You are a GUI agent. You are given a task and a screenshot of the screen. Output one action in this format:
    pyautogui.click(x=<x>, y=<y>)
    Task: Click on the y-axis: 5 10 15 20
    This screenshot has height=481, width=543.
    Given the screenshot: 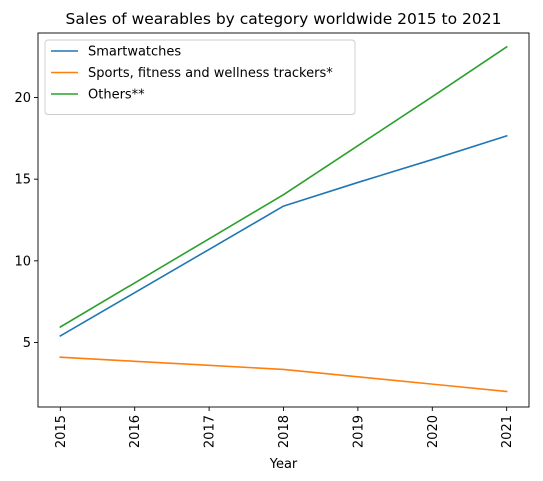 What is the action you would take?
    pyautogui.click(x=26, y=221)
    